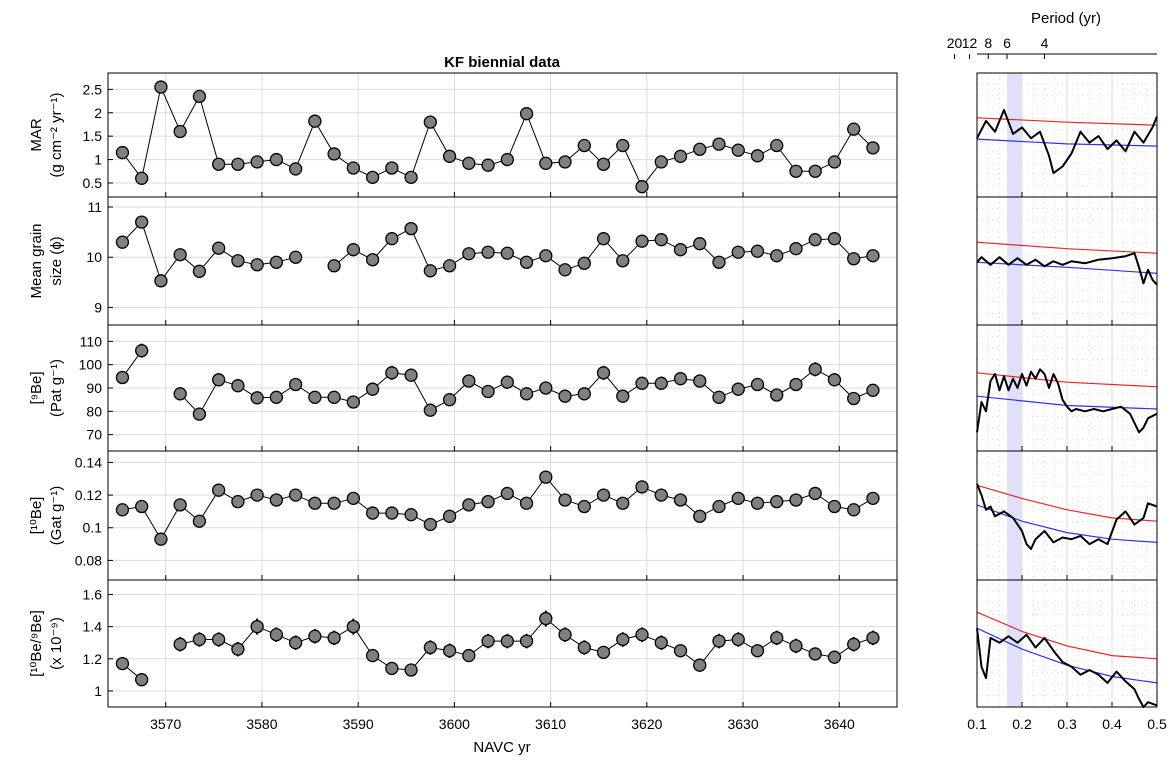  I want to click on x-tick-label: 3580, so click(261, 724).